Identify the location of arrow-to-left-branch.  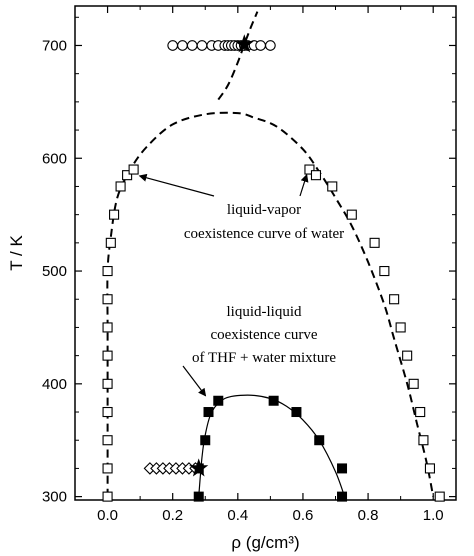
(176, 185).